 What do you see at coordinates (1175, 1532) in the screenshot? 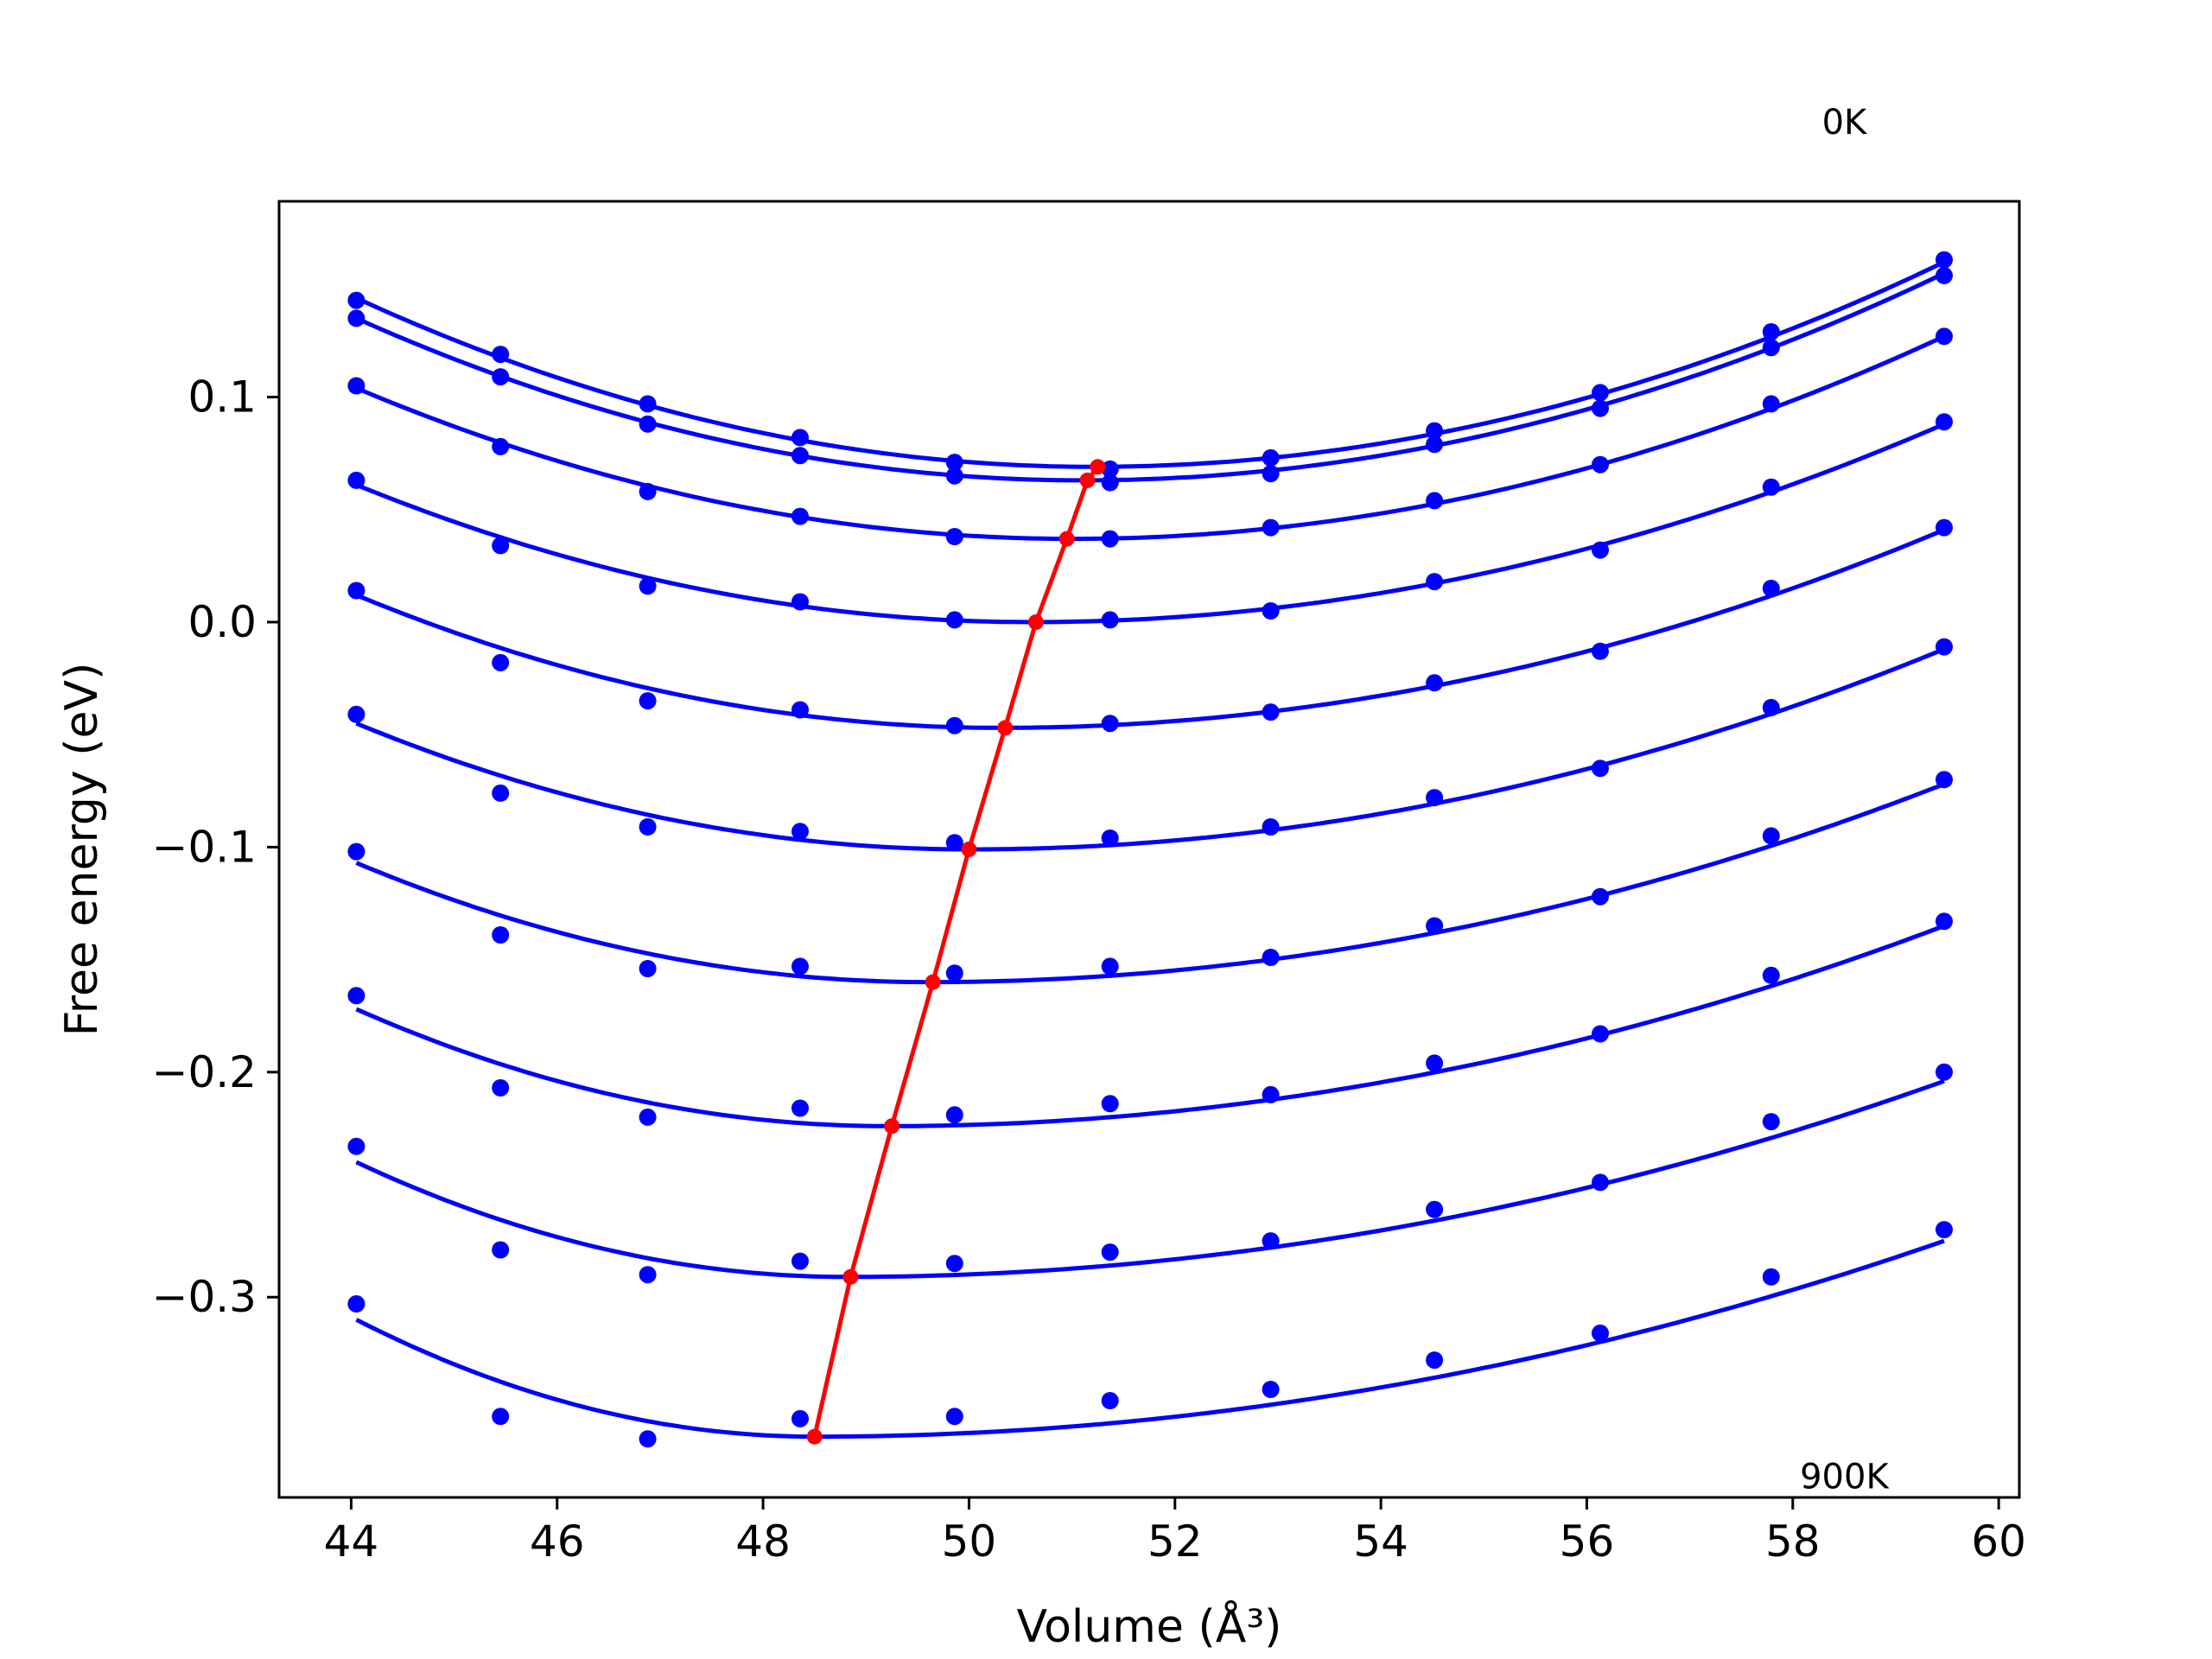
I see `x-axis-ticks: 44 46 48 50 52 54 56 58 60` at bounding box center [1175, 1532].